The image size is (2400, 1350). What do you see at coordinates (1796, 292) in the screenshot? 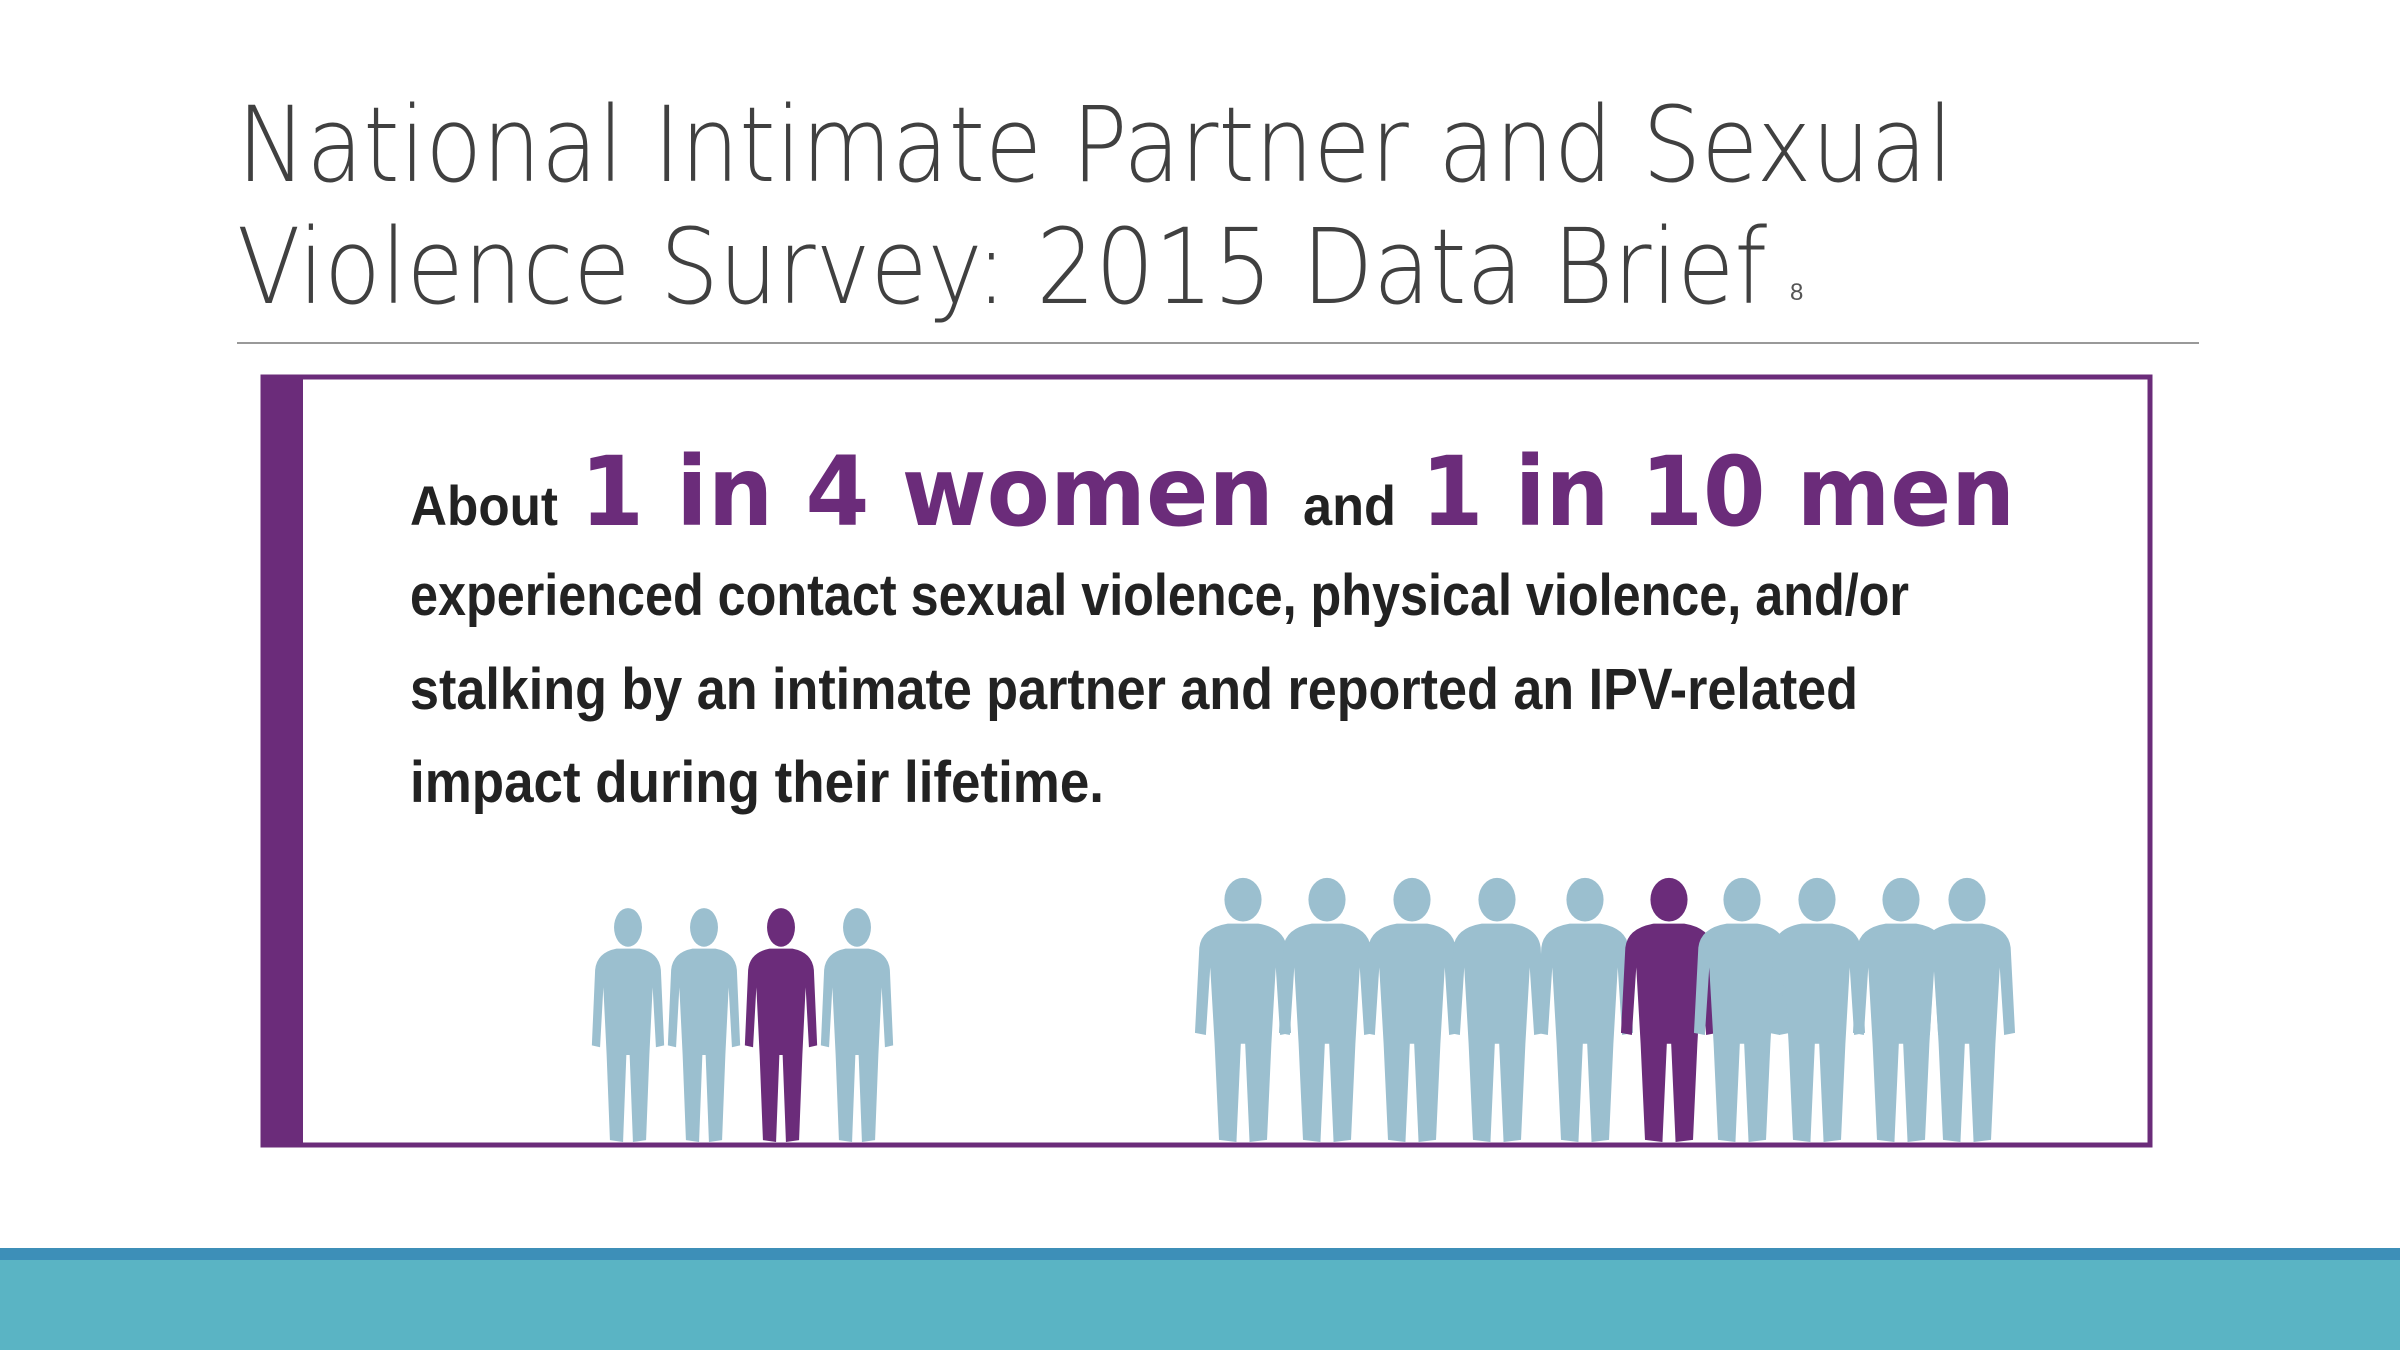
I see `footnote: 8` at bounding box center [1796, 292].